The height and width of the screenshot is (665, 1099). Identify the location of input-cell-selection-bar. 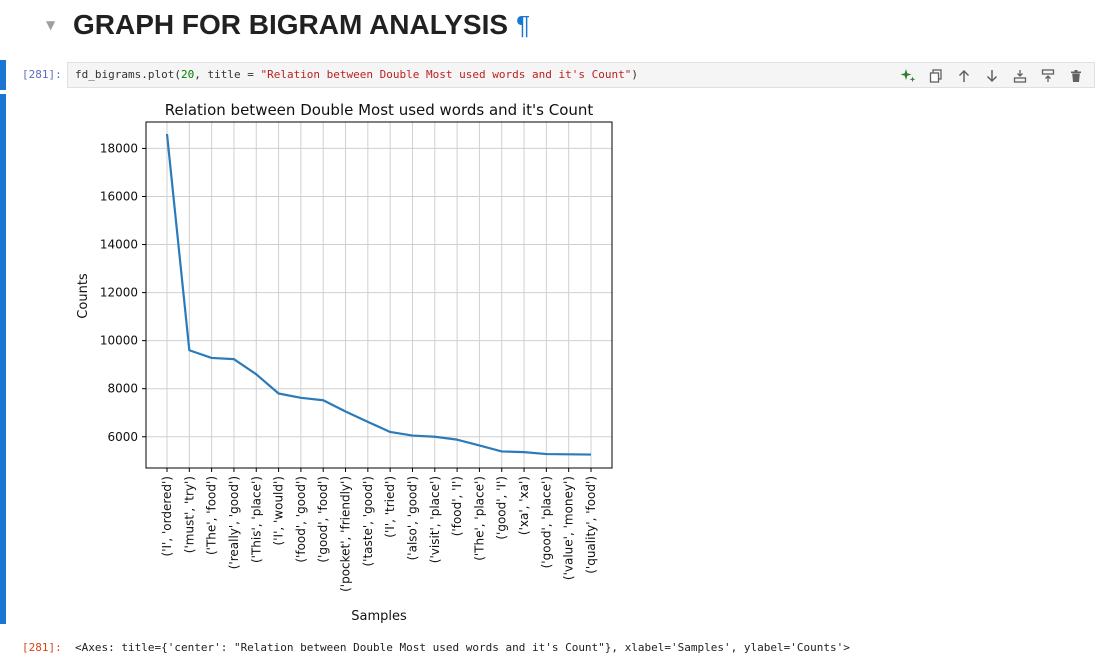
(3, 75).